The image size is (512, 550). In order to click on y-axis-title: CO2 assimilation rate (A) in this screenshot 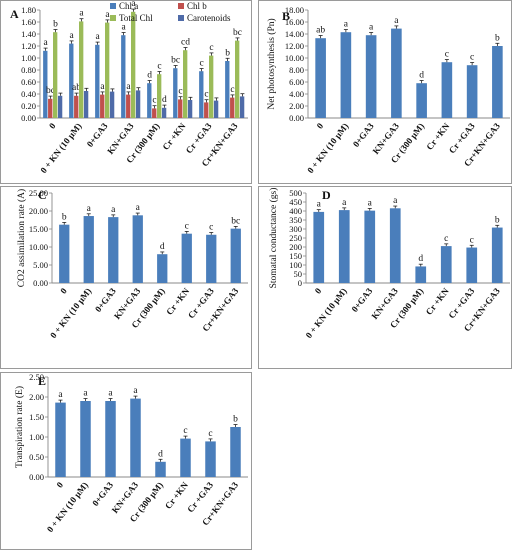, I will do `click(21, 238)`.